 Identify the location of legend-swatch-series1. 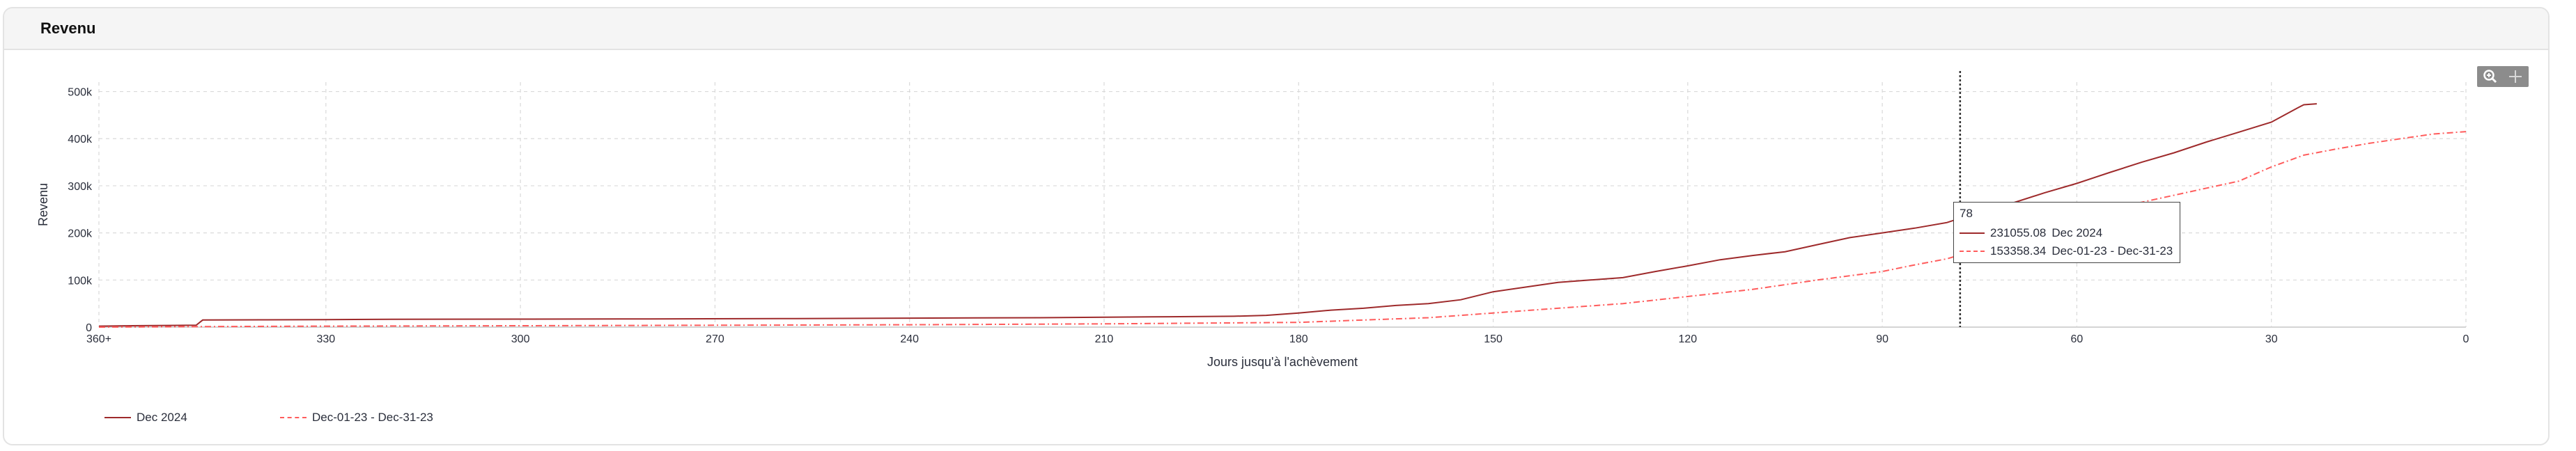
(117, 417).